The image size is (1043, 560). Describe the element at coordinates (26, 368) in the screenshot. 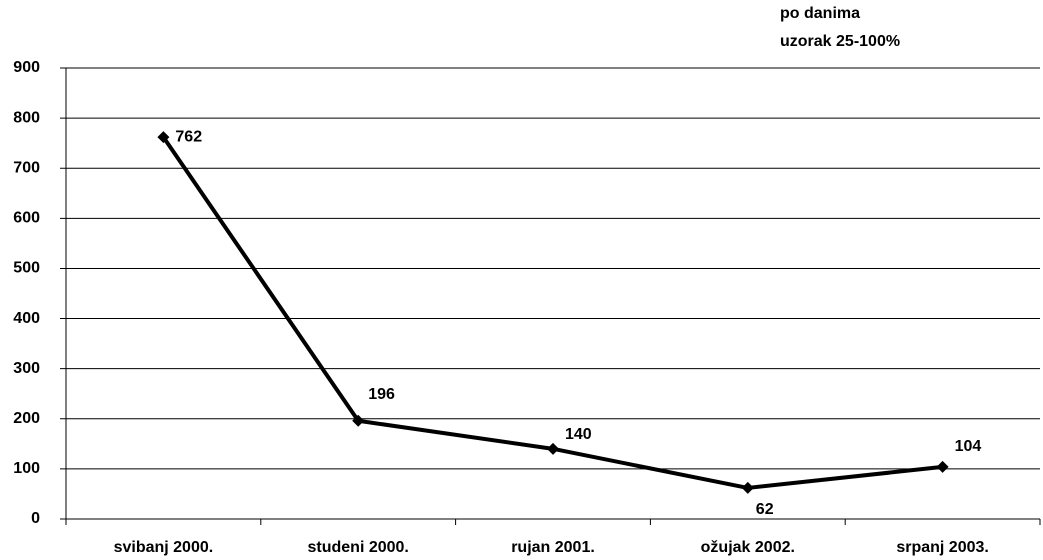

I see `y-tick-label: 300` at that location.